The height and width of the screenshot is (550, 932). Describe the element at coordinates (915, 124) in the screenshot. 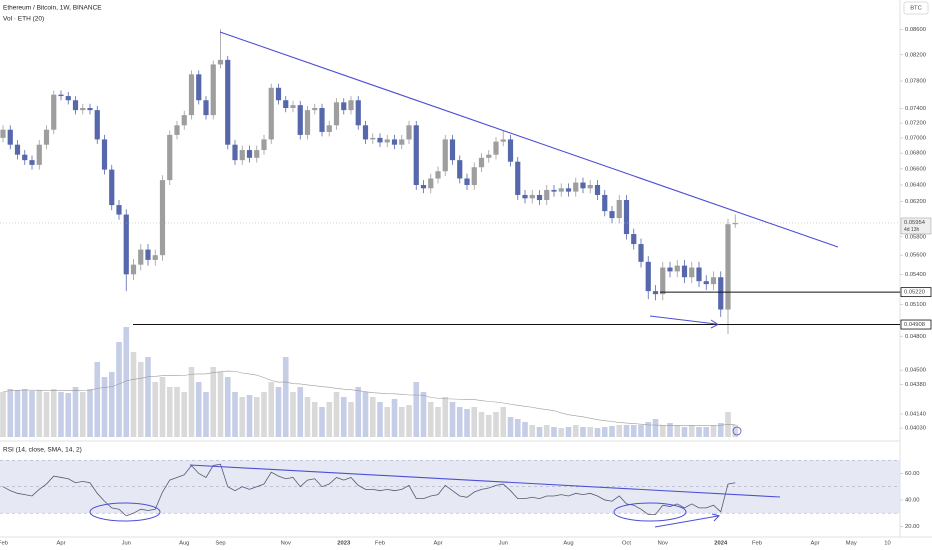

I see `y-tick-label: 0.07200` at that location.